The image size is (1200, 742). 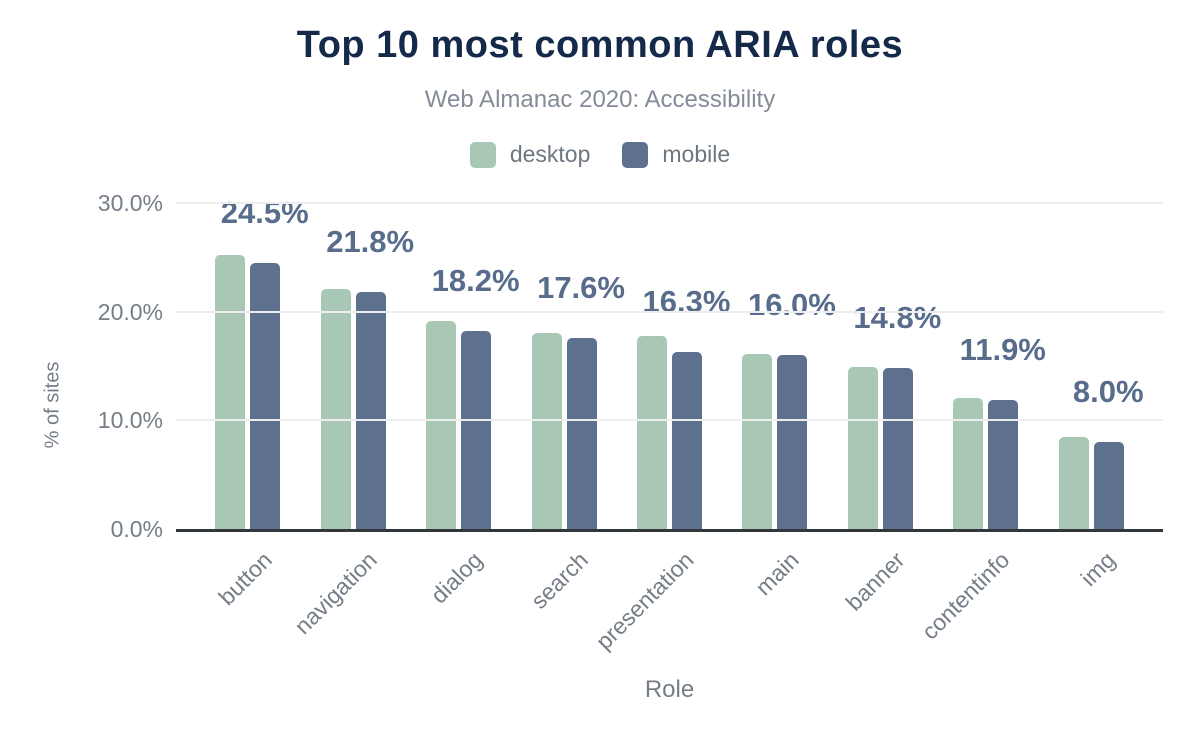 I want to click on bar-group-navigation: 21.8% navigation, so click(x=352, y=421).